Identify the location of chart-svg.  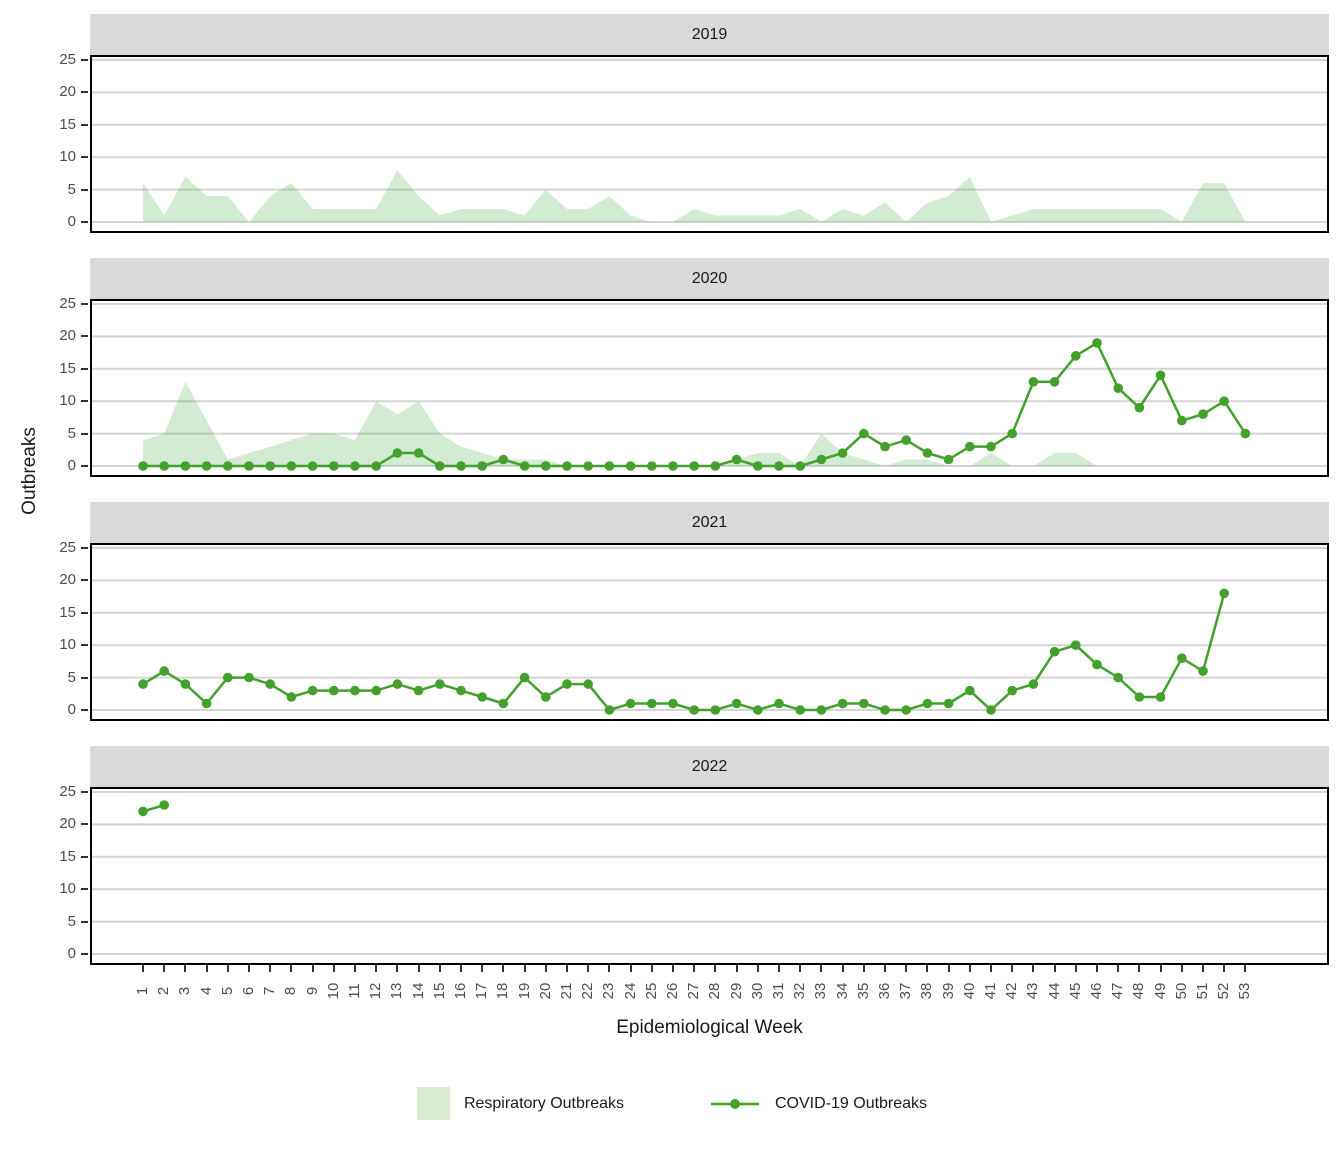
(709, 387).